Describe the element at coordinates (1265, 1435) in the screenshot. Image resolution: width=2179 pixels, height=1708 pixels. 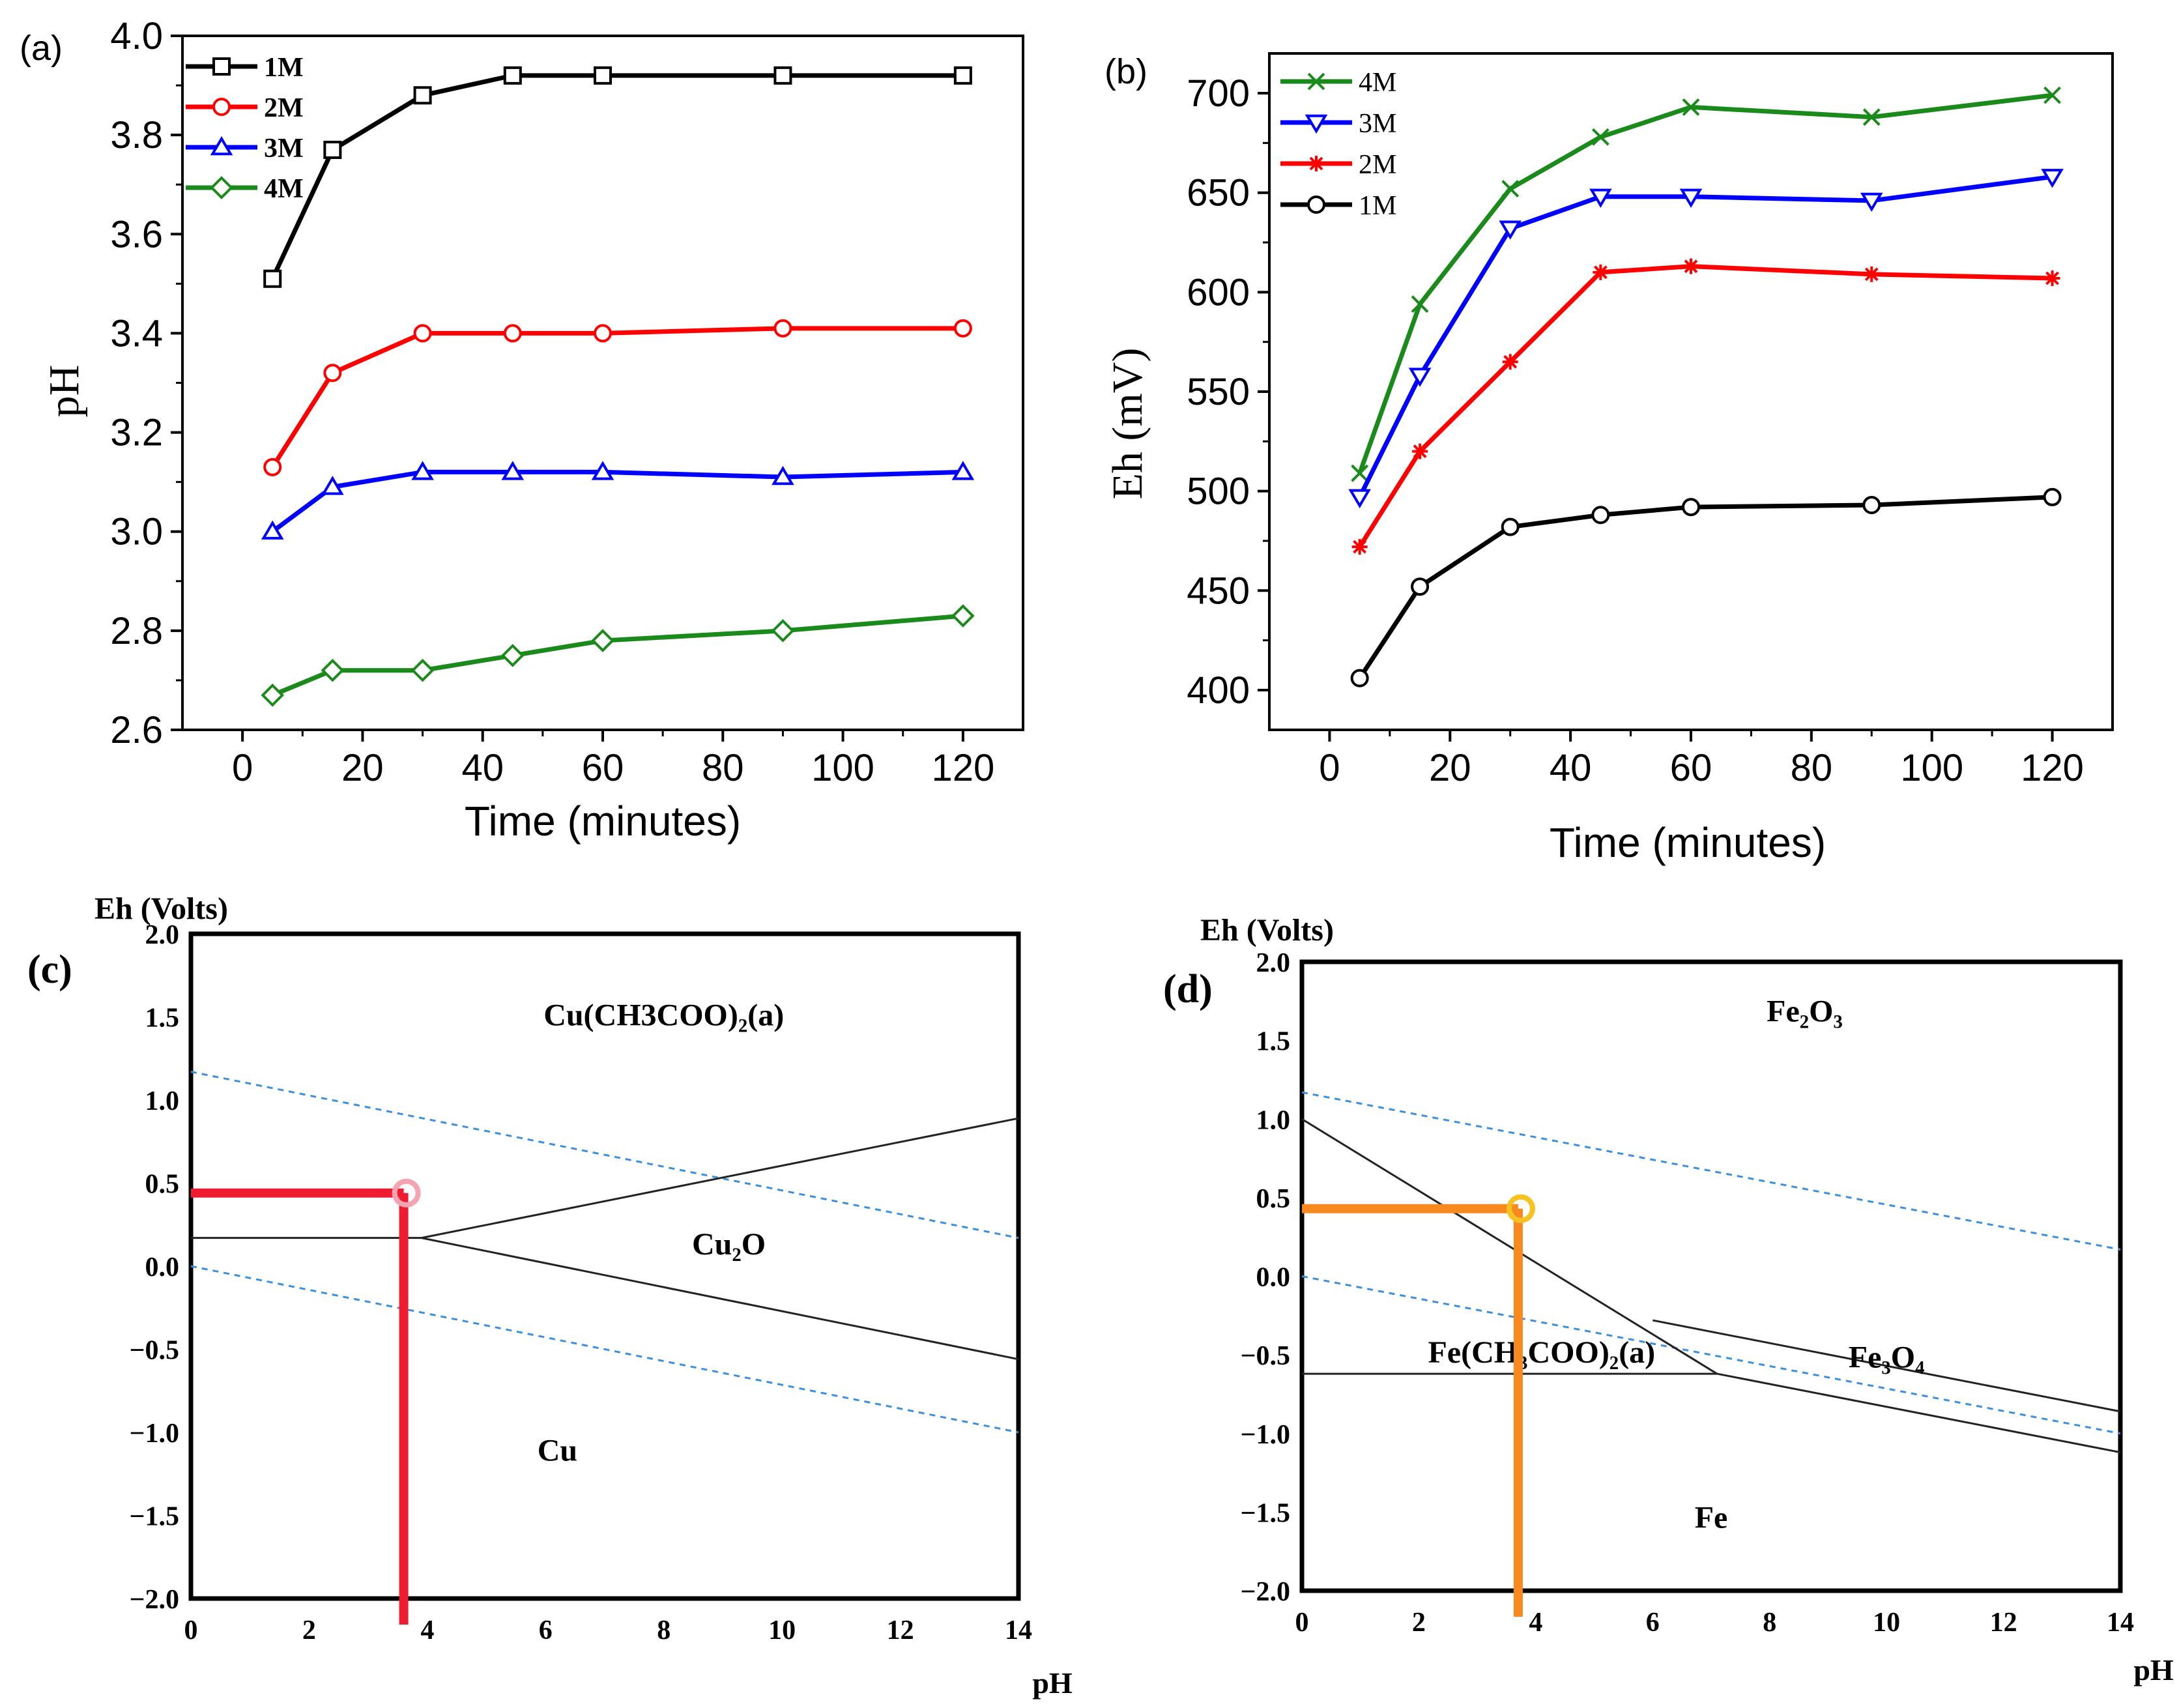
I see `panel-d-y-tick-label: −1.0` at that location.